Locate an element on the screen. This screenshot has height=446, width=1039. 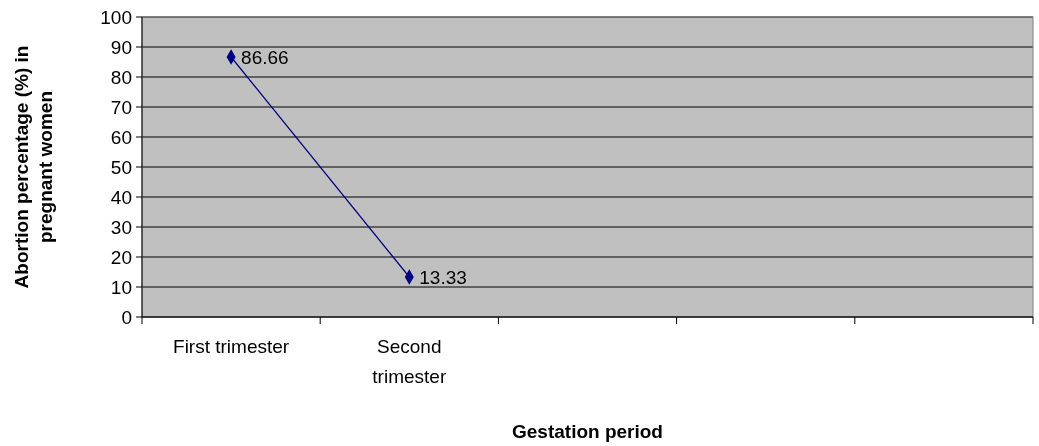
data-label: 86.66 is located at coordinates (265, 58).